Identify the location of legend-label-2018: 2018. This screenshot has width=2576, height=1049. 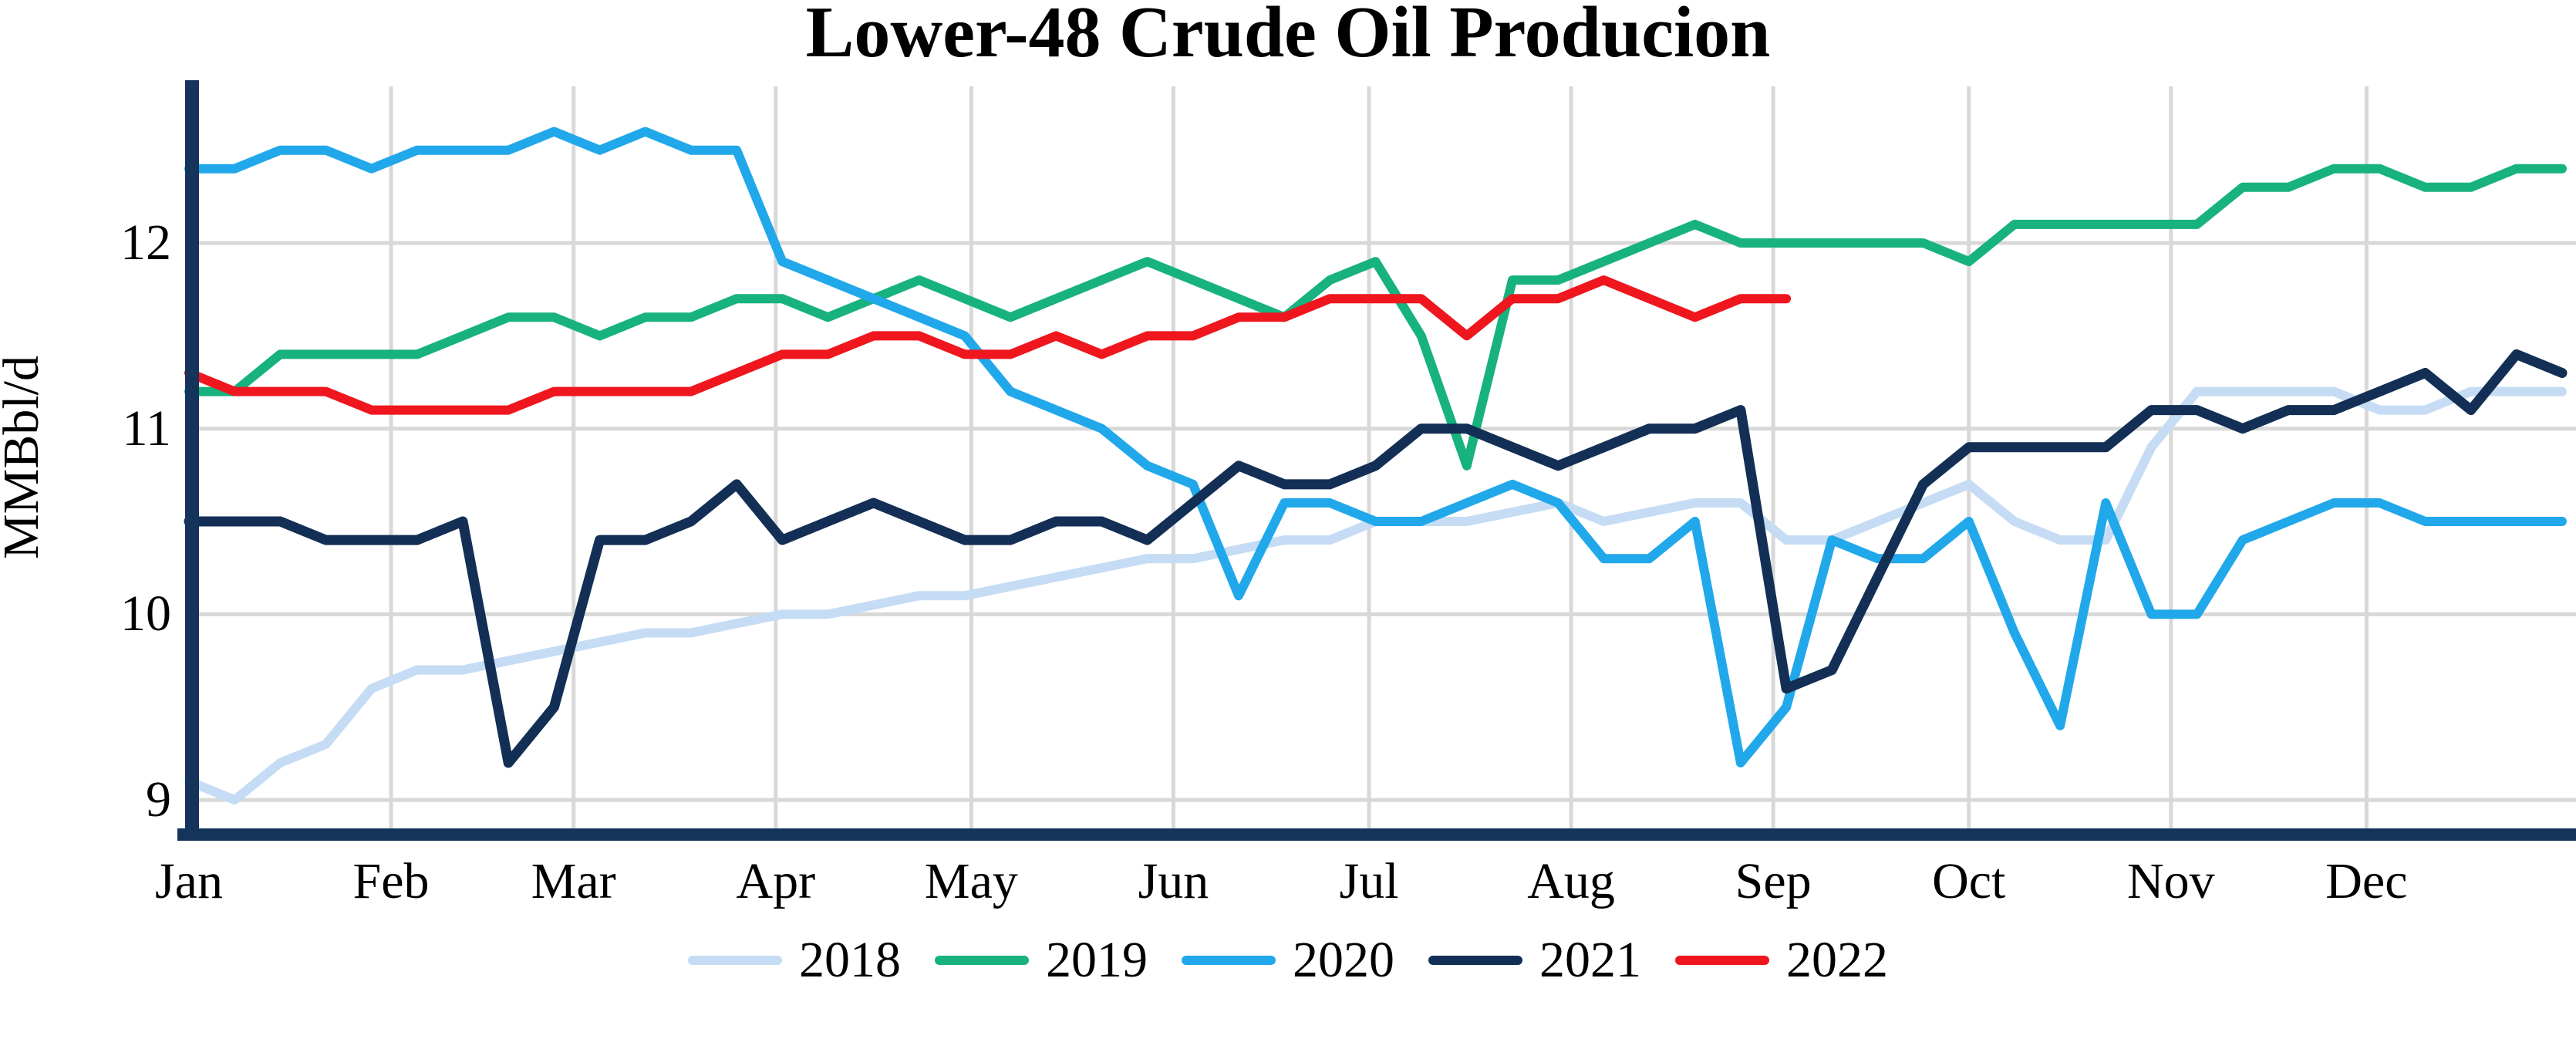
(850, 960).